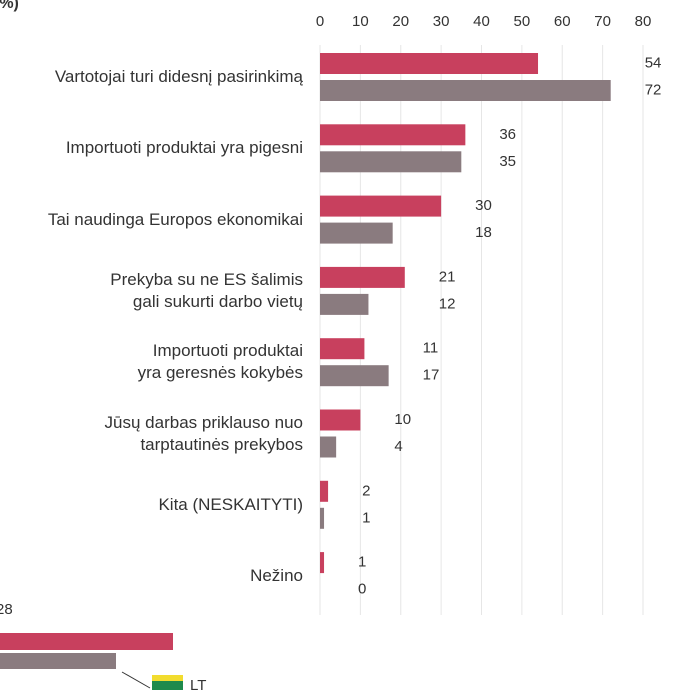 The width and height of the screenshot is (677, 690). I want to click on x-tick-label: 70, so click(602, 21).